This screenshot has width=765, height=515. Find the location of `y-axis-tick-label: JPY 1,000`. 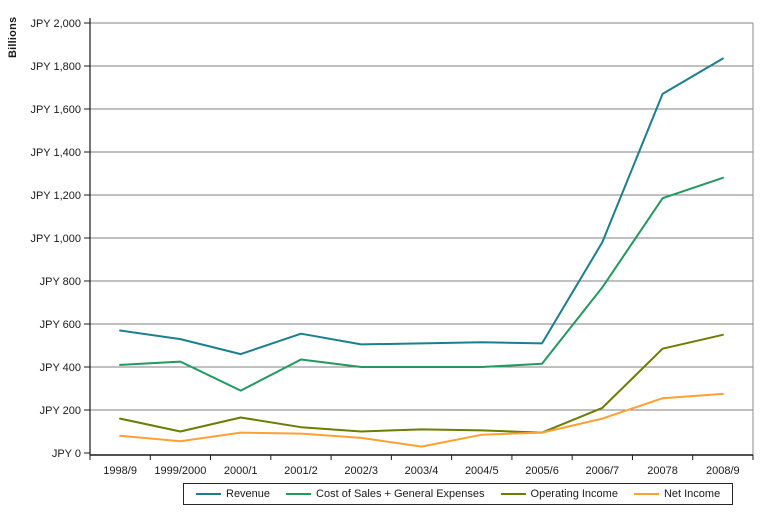

y-axis-tick-label: JPY 1,000 is located at coordinates (55, 239).